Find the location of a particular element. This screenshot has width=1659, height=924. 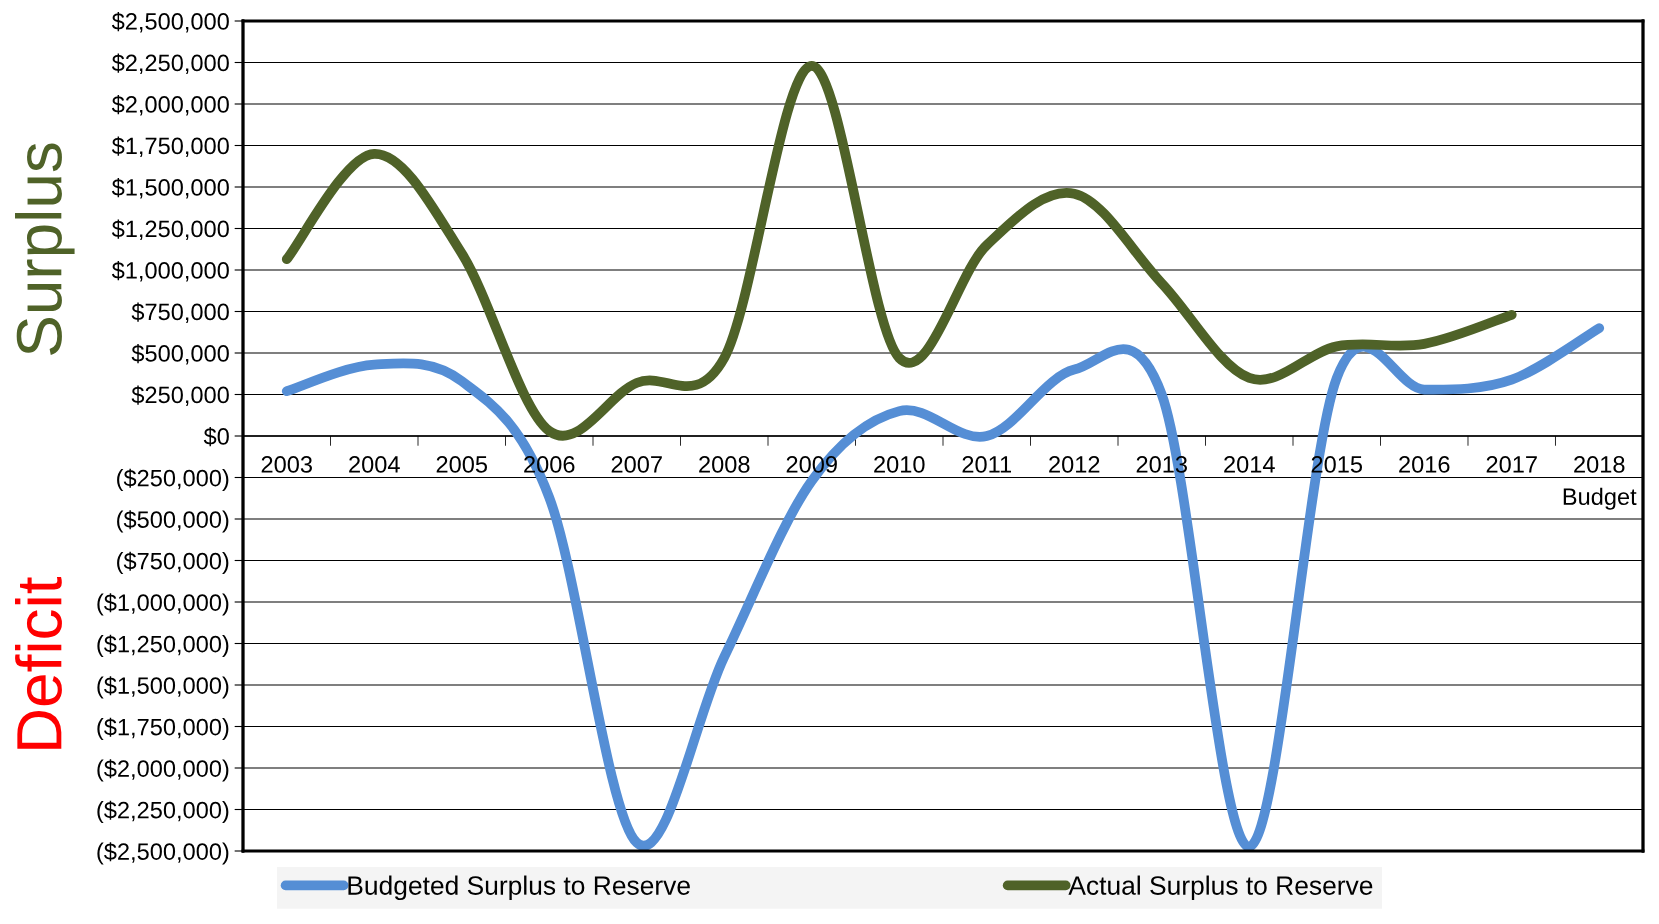

y-tick-label: ($1,500,000) is located at coordinates (163, 687).